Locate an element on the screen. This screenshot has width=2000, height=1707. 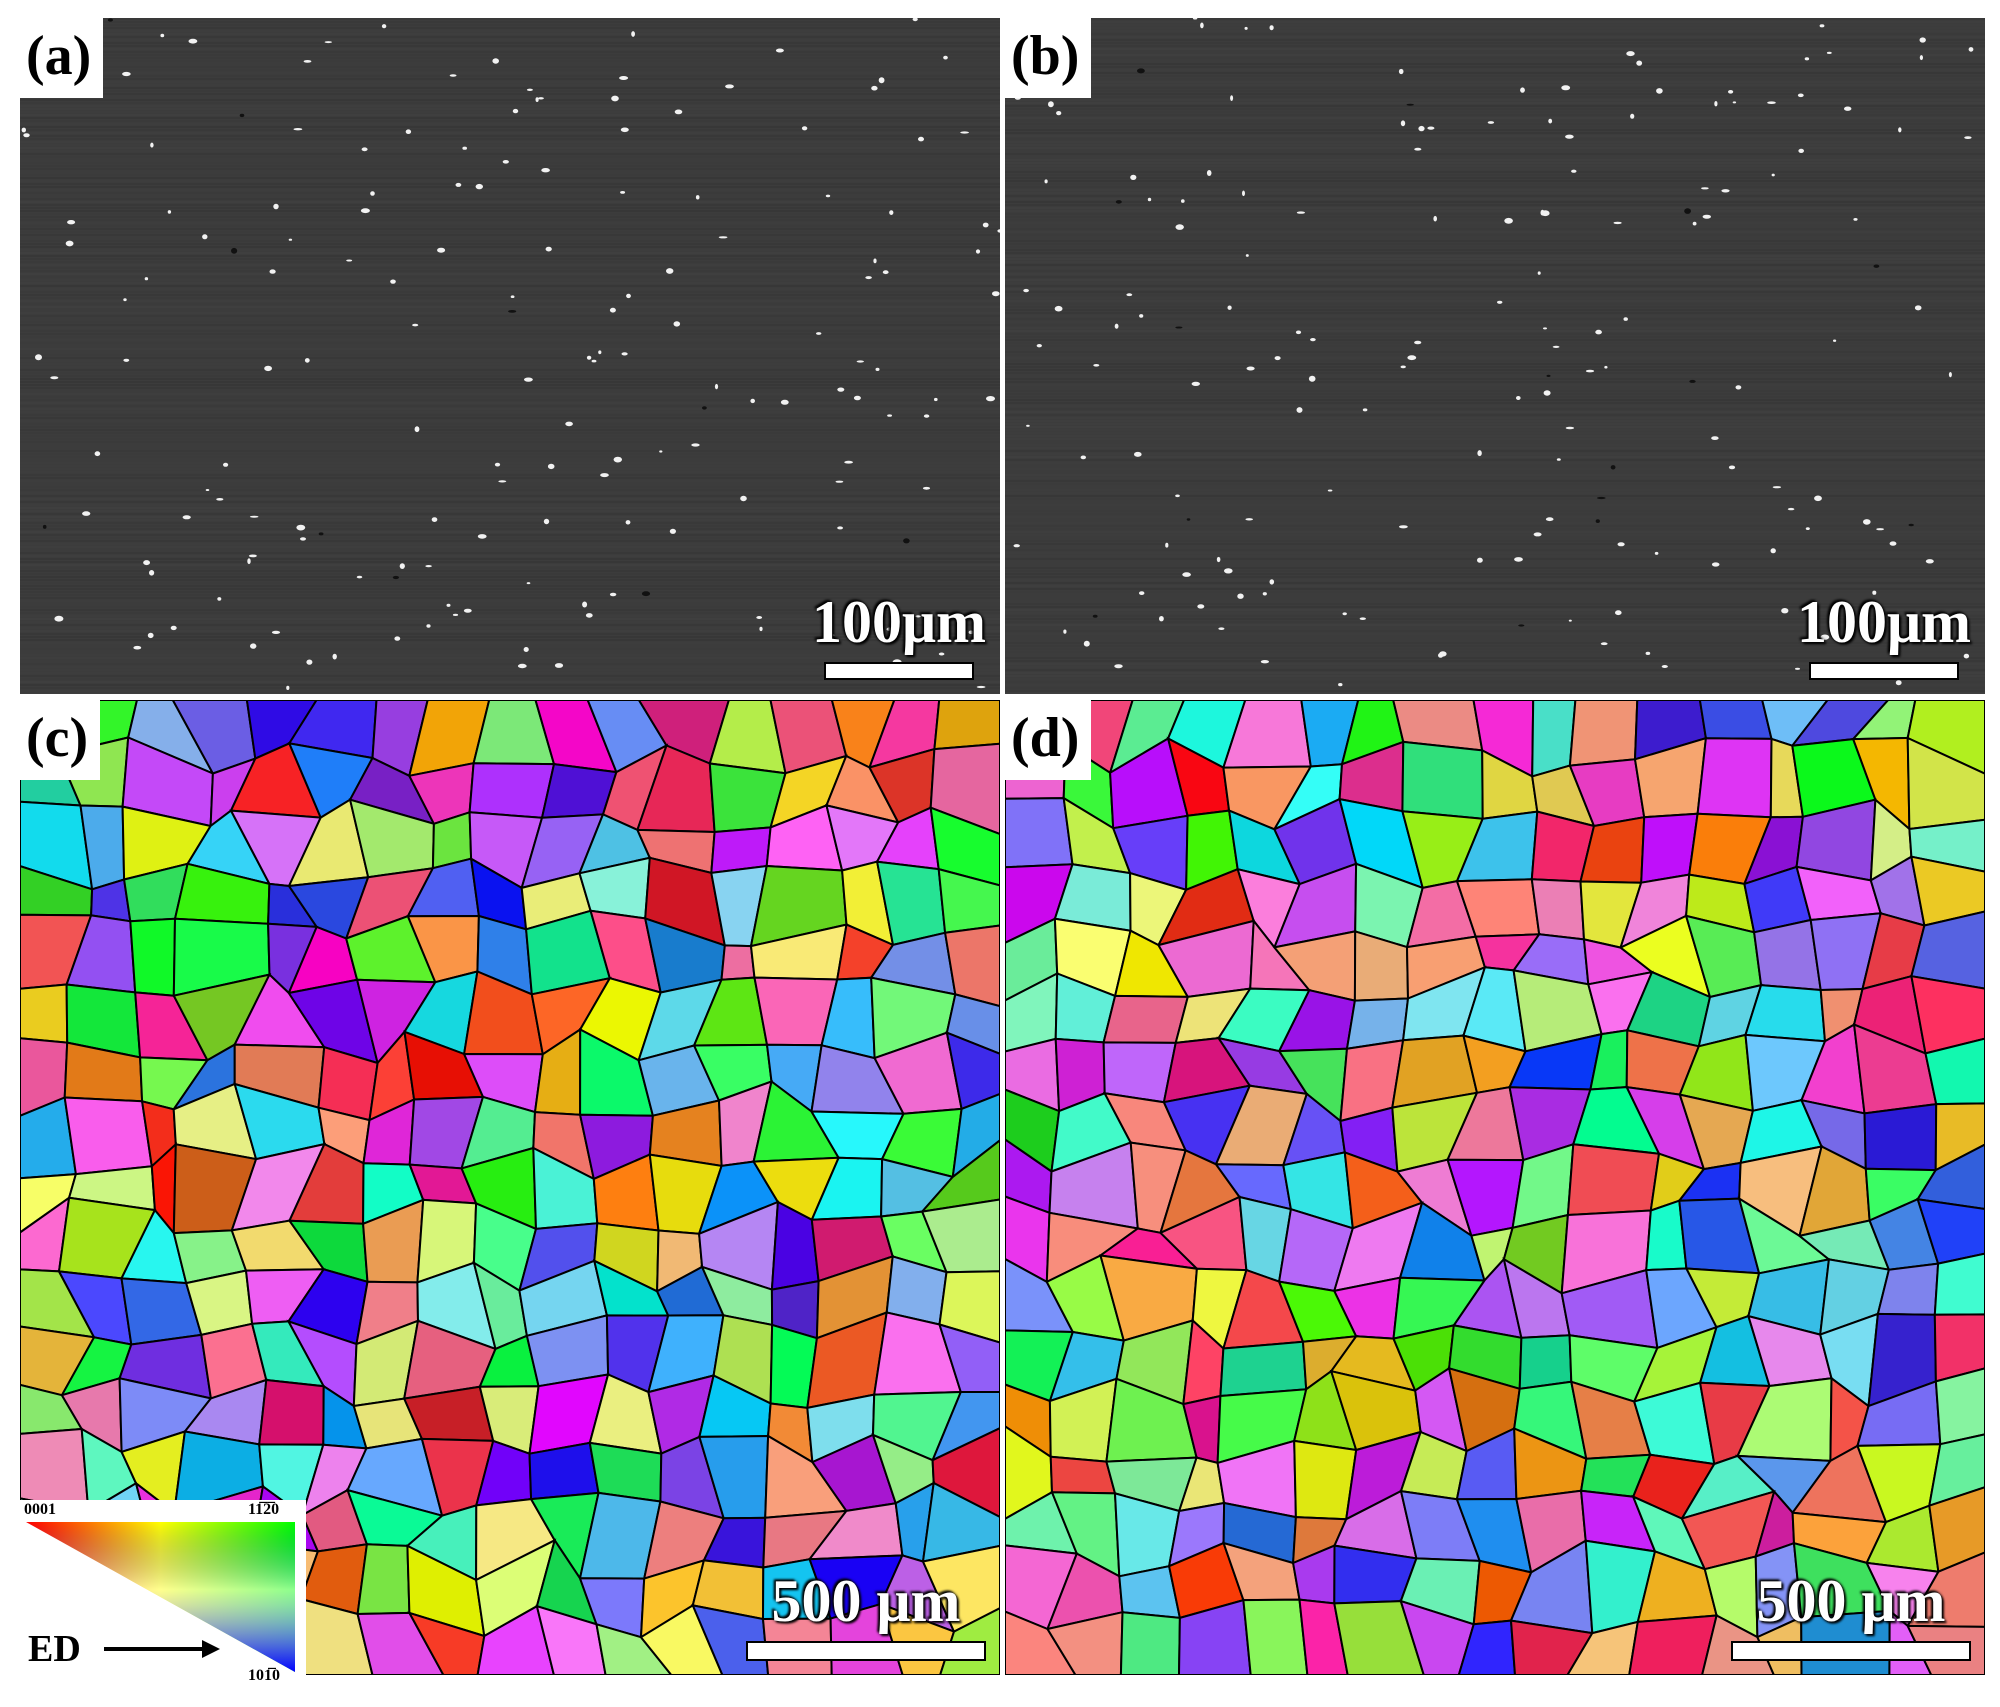
scale-bar-a: 100μm is located at coordinates (899, 636).